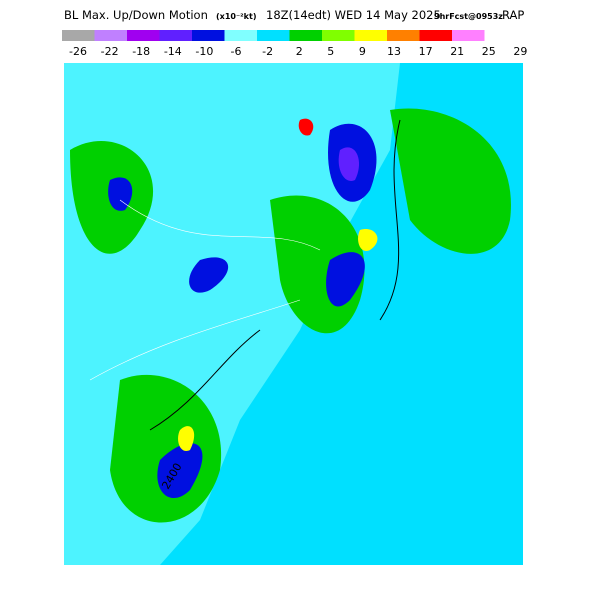 The width and height of the screenshot is (589, 589). What do you see at coordinates (330, 51) in the screenshot?
I see `legend-label: 5` at bounding box center [330, 51].